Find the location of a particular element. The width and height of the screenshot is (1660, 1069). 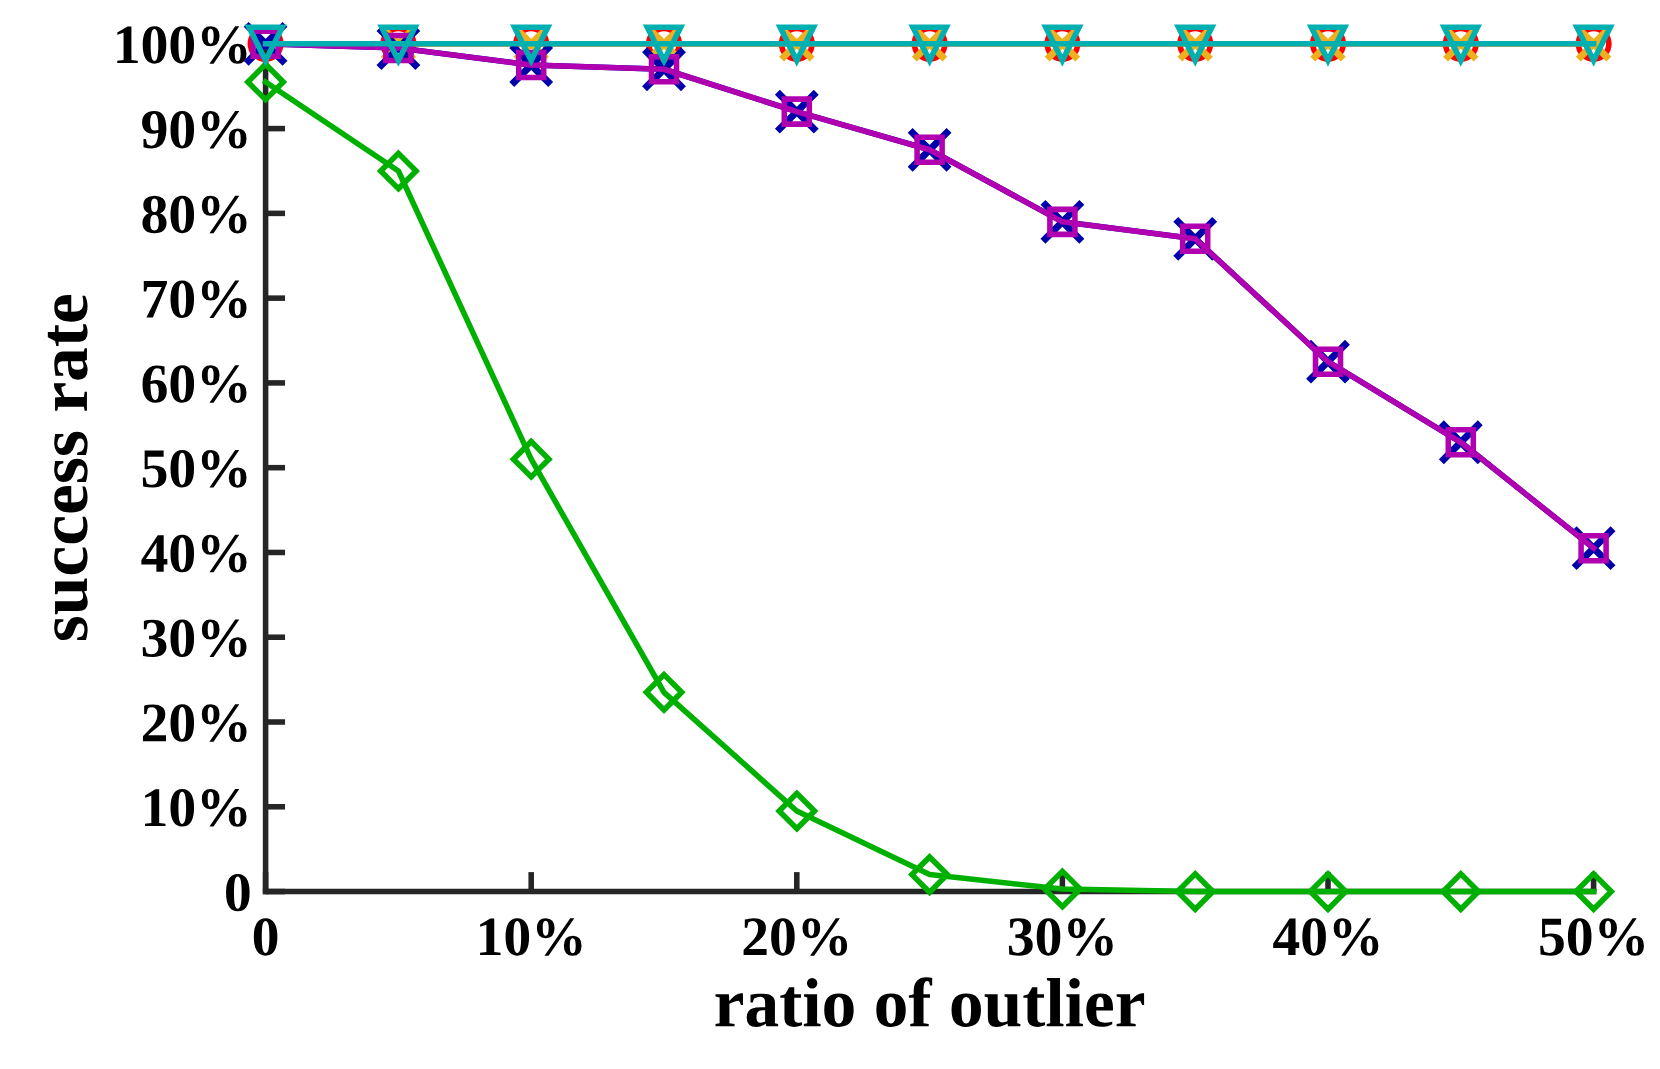

y-tick-label: 70% is located at coordinates (195, 299).